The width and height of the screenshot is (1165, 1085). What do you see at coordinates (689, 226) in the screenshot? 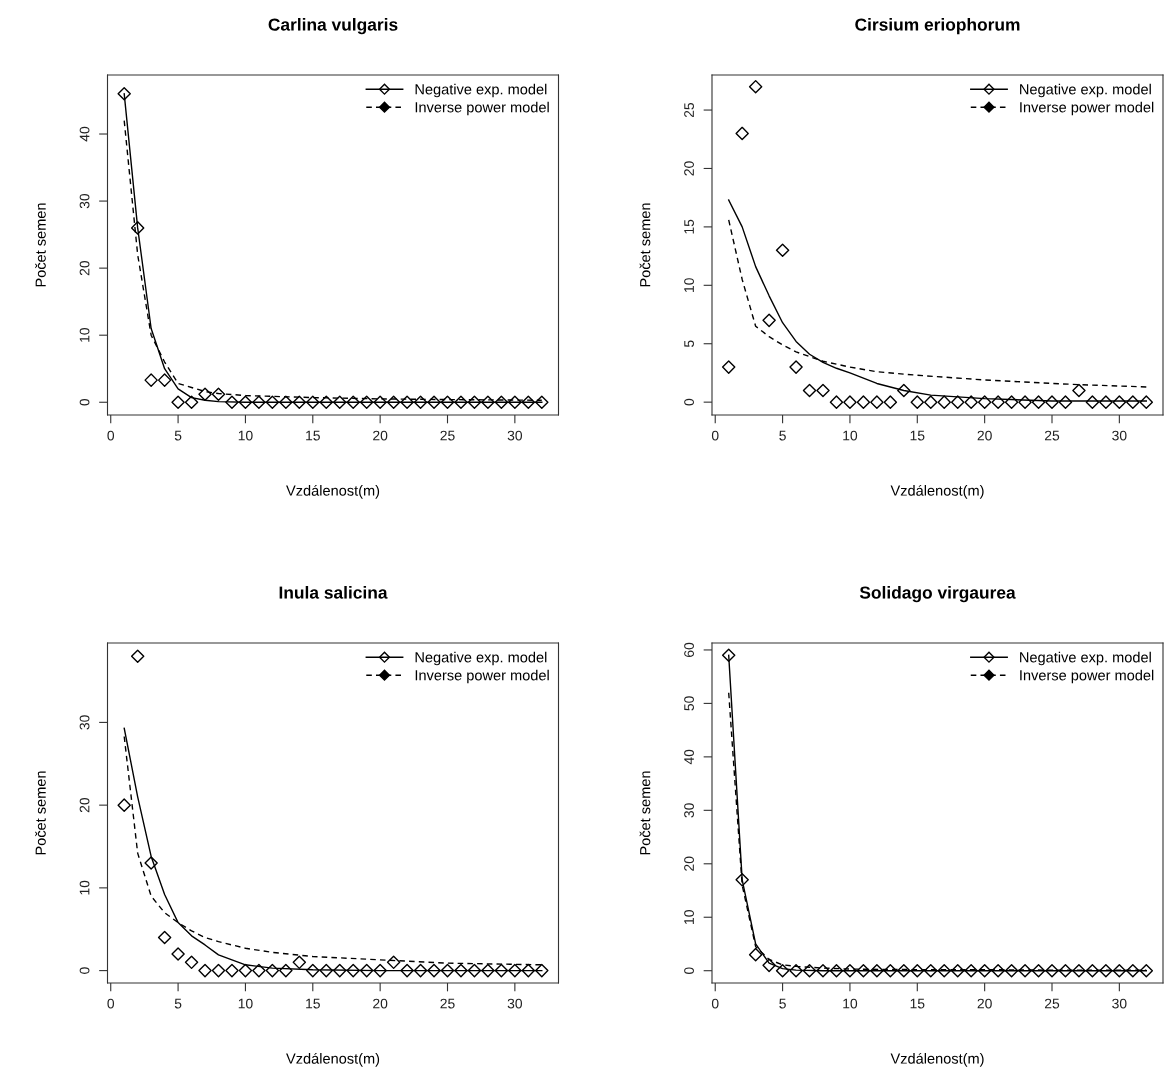
I see `y-tick-label: 15` at bounding box center [689, 226].